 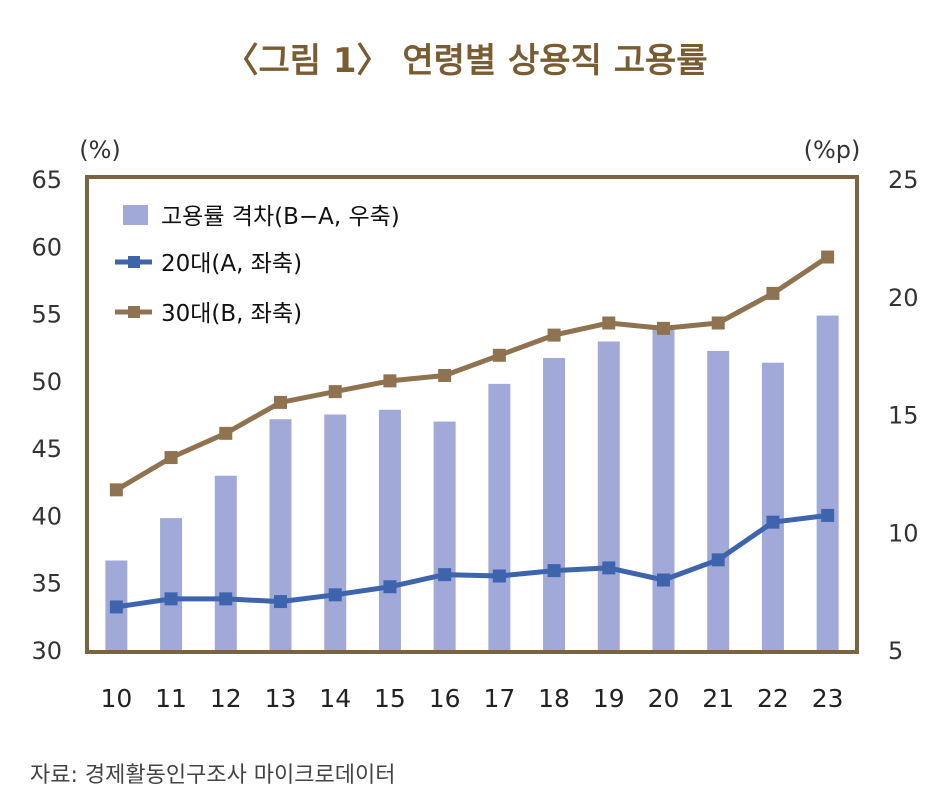 I want to click on x-tick-12: 12, so click(x=226, y=698).